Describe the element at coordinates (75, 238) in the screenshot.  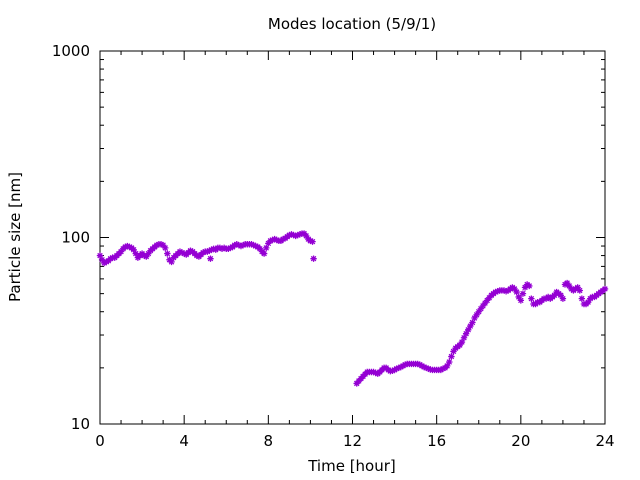
I see `y-tick-label: 100` at that location.